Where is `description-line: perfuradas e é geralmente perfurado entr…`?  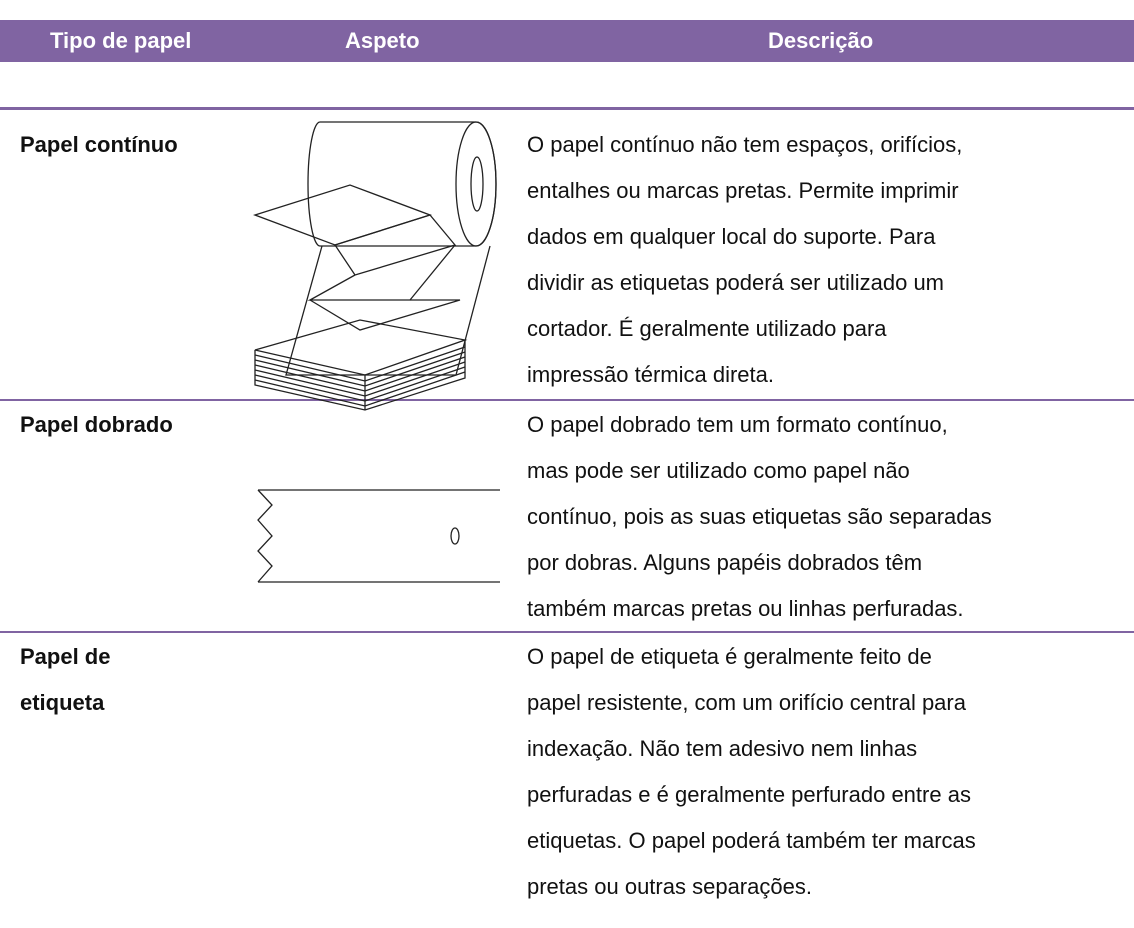 description-line: perfuradas e é geralmente perfurado entr… is located at coordinates (749, 794).